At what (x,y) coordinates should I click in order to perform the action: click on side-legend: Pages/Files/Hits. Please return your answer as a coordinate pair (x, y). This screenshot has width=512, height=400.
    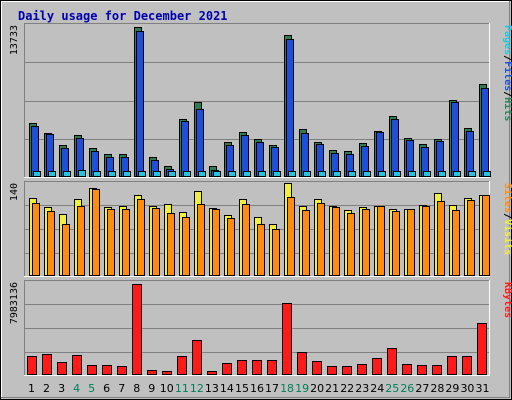
    Looking at the image, I should click on (507, 73).